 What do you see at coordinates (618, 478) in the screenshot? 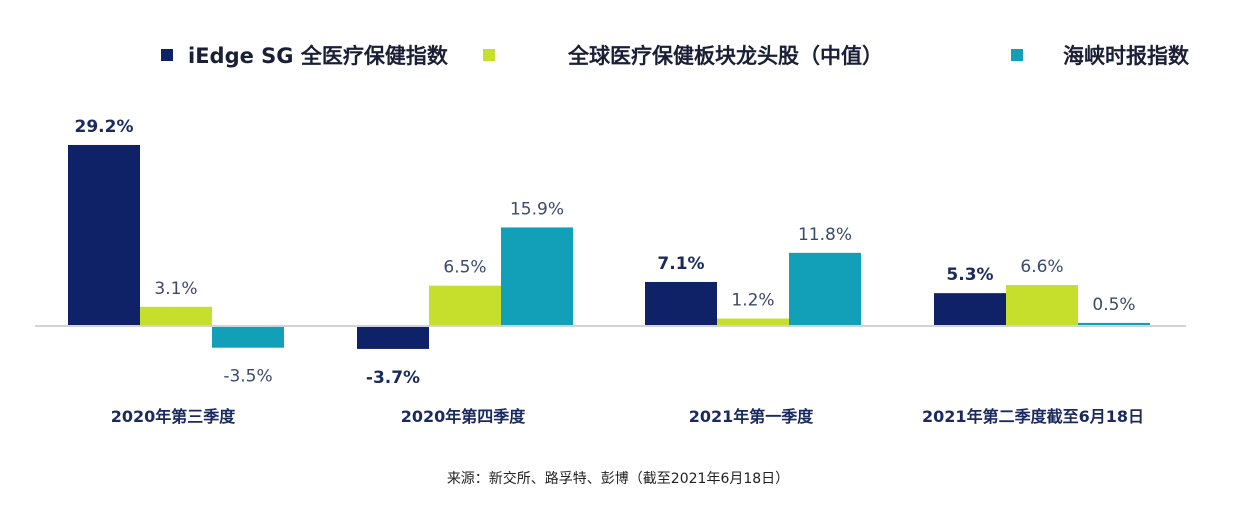
I see `source-note: 来源：新交所、路孚特、彭博（截至2021年6月18日）` at bounding box center [618, 478].